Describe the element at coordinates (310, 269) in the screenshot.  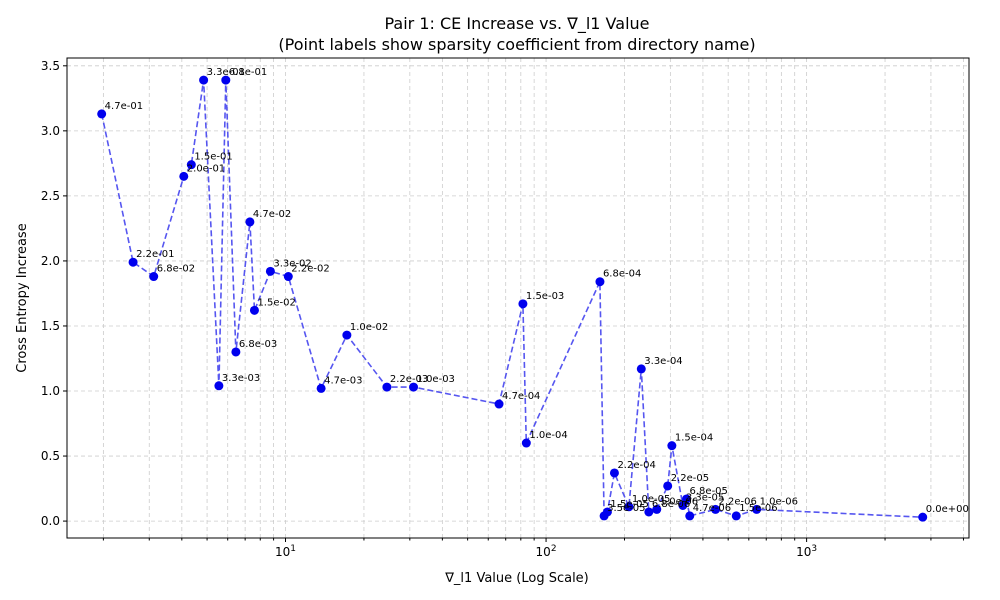
I see `data-label: 2.2e-02` at that location.